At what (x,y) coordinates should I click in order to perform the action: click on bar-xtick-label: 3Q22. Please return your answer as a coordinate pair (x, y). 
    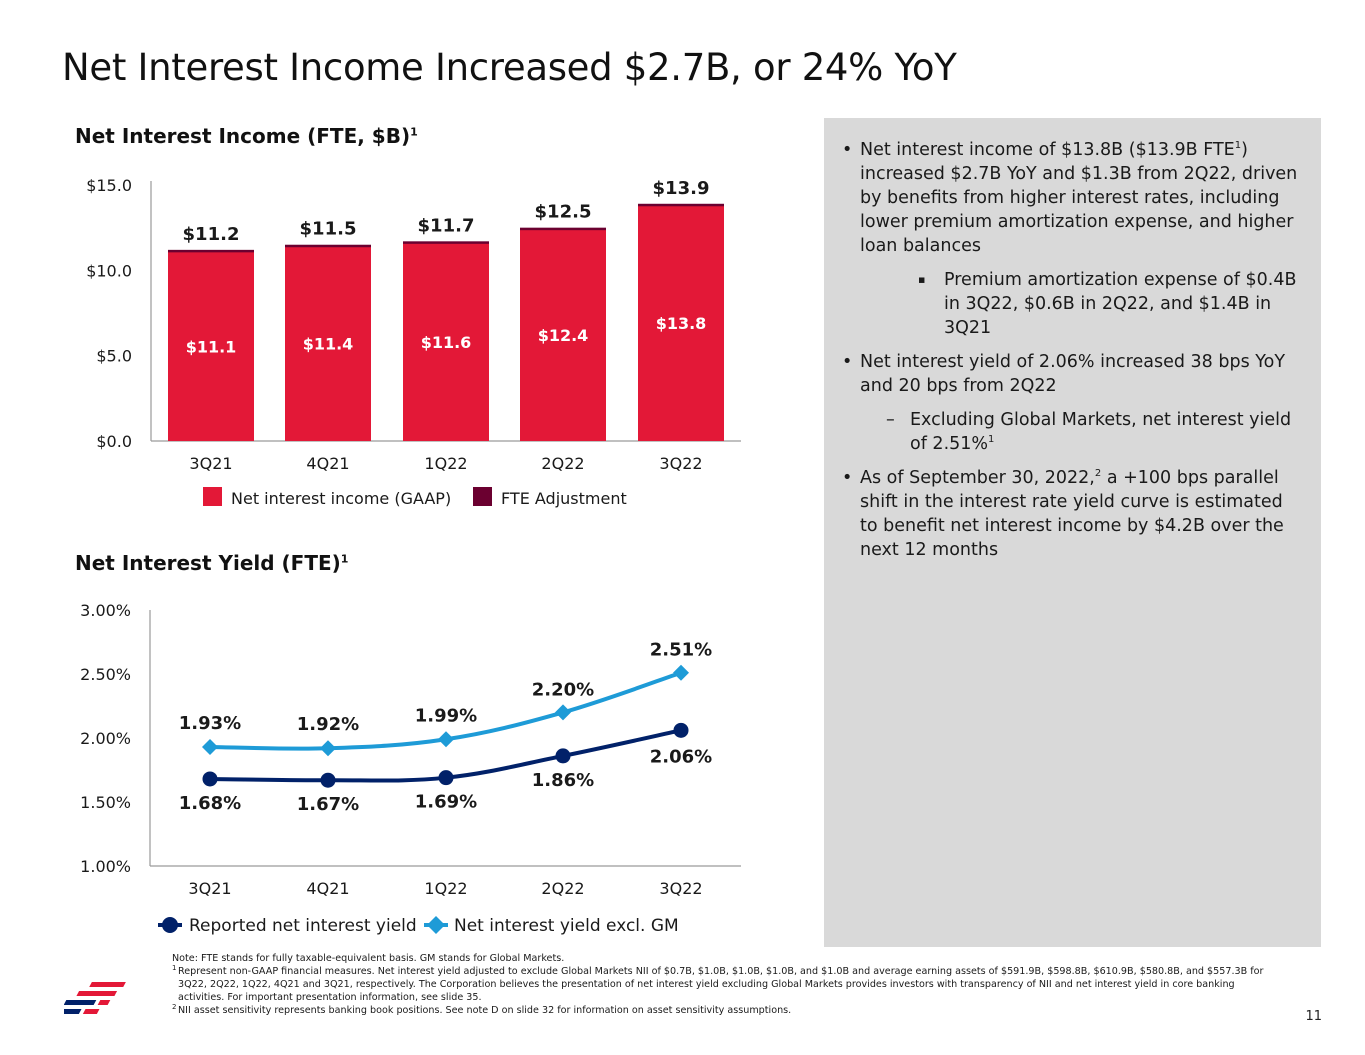
    Looking at the image, I should click on (680, 463).